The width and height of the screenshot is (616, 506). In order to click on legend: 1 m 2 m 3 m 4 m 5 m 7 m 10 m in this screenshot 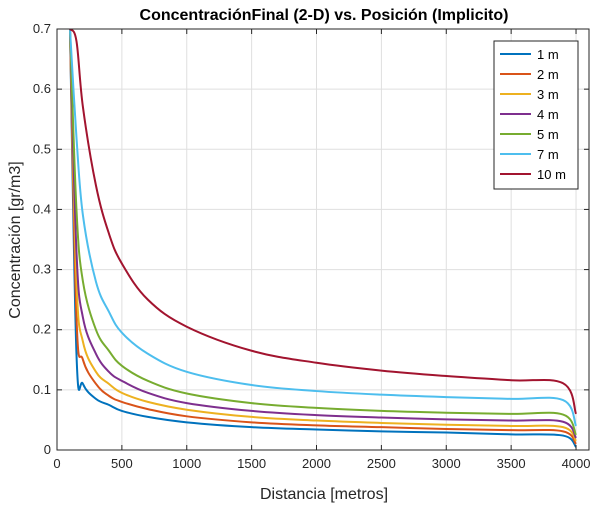, I will do `click(536, 115)`.